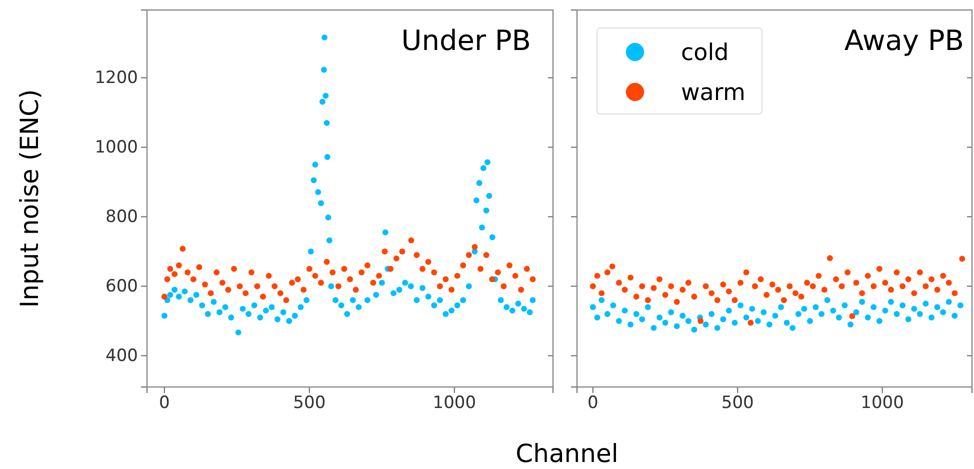  I want to click on x-axis-title: Channel, so click(567, 453).